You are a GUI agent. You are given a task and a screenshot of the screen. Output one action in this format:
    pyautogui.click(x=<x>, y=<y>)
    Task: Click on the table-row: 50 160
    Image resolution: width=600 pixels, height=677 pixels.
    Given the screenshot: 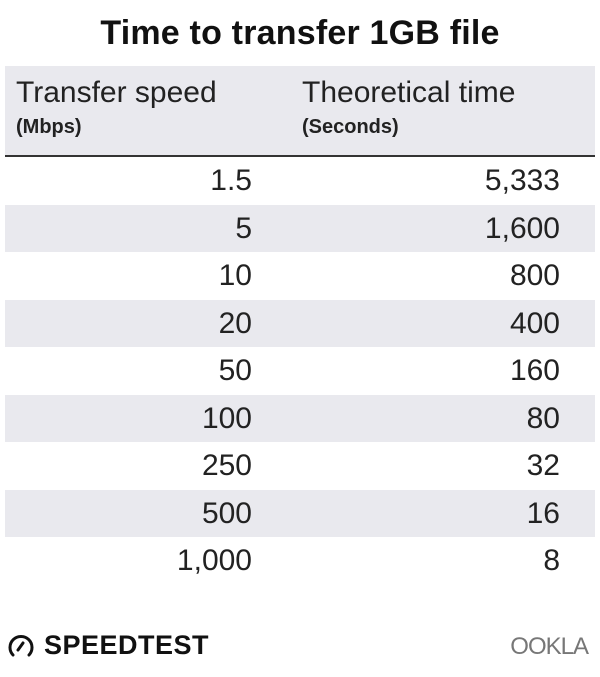 What is the action you would take?
    pyautogui.click(x=300, y=371)
    